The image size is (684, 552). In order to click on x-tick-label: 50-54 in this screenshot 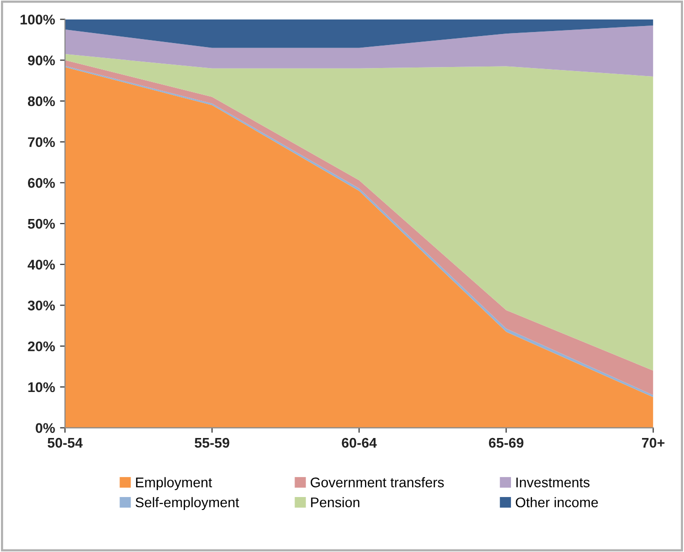, I will do `click(65, 443)`.